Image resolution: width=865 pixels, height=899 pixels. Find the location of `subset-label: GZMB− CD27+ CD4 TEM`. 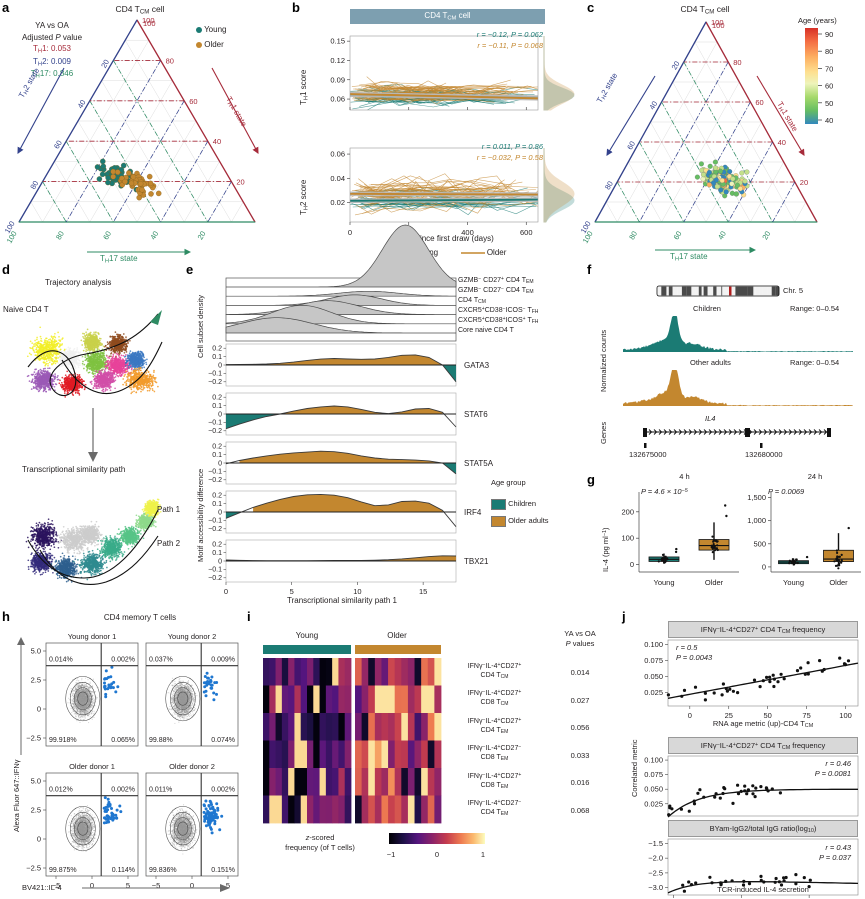

subset-label: GZMB− CD27+ CD4 TEM is located at coordinates (498, 281).